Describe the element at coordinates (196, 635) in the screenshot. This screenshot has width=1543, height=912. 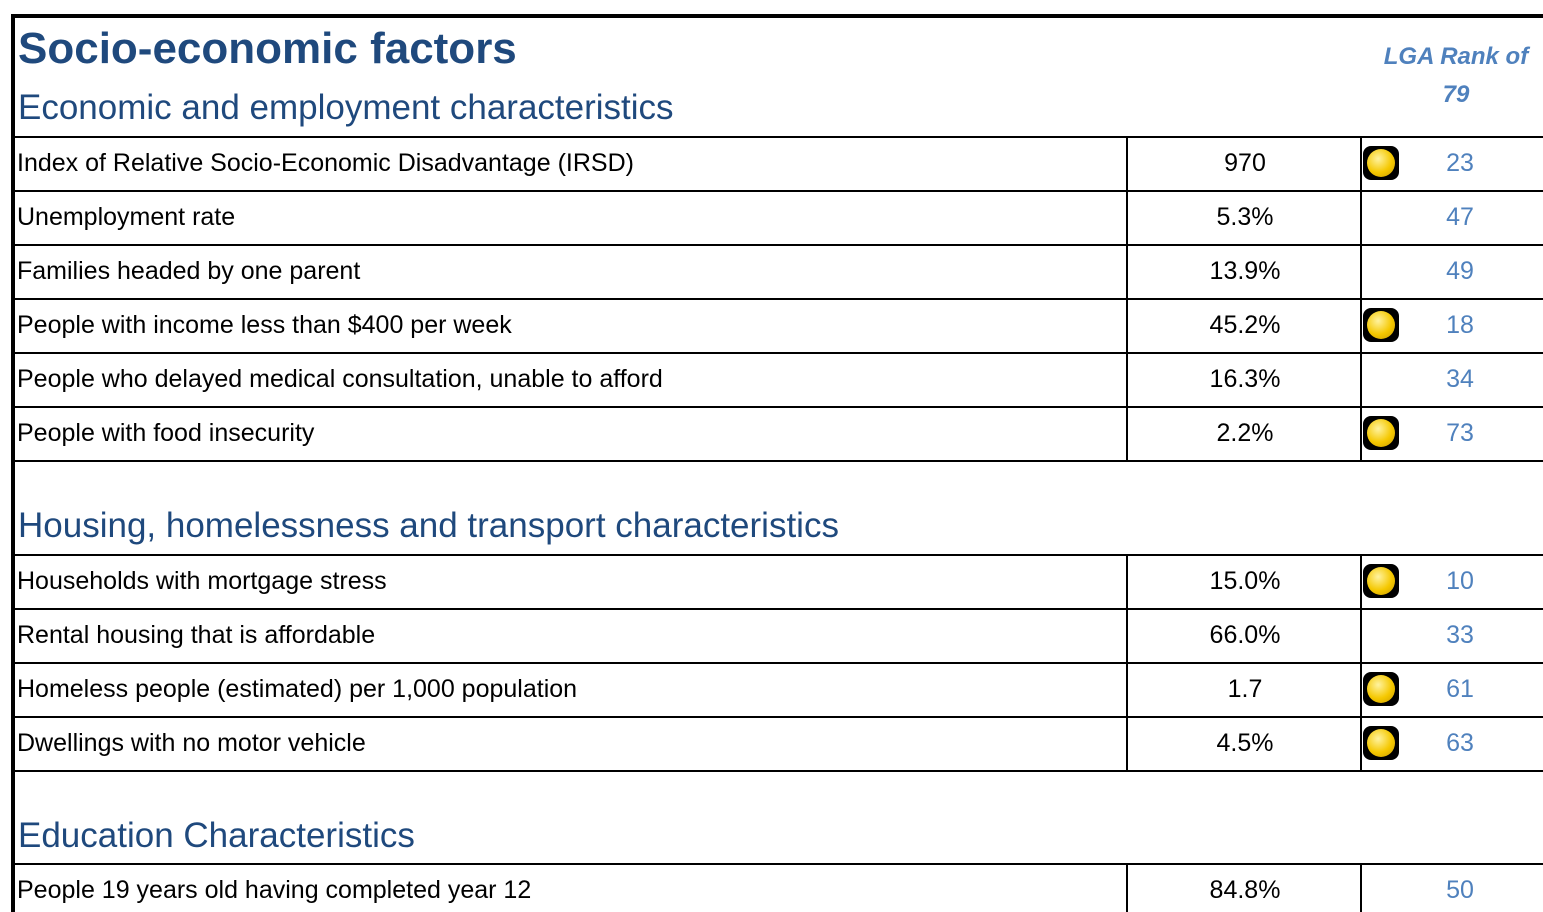
I see `row-label: Rental housing that is affordable` at that location.